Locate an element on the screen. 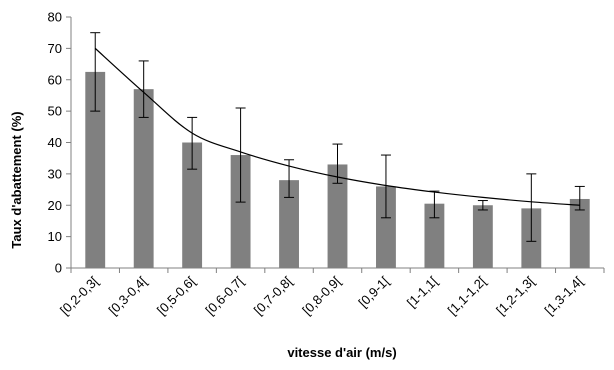  y-tick-label: 20 is located at coordinates (55, 205).